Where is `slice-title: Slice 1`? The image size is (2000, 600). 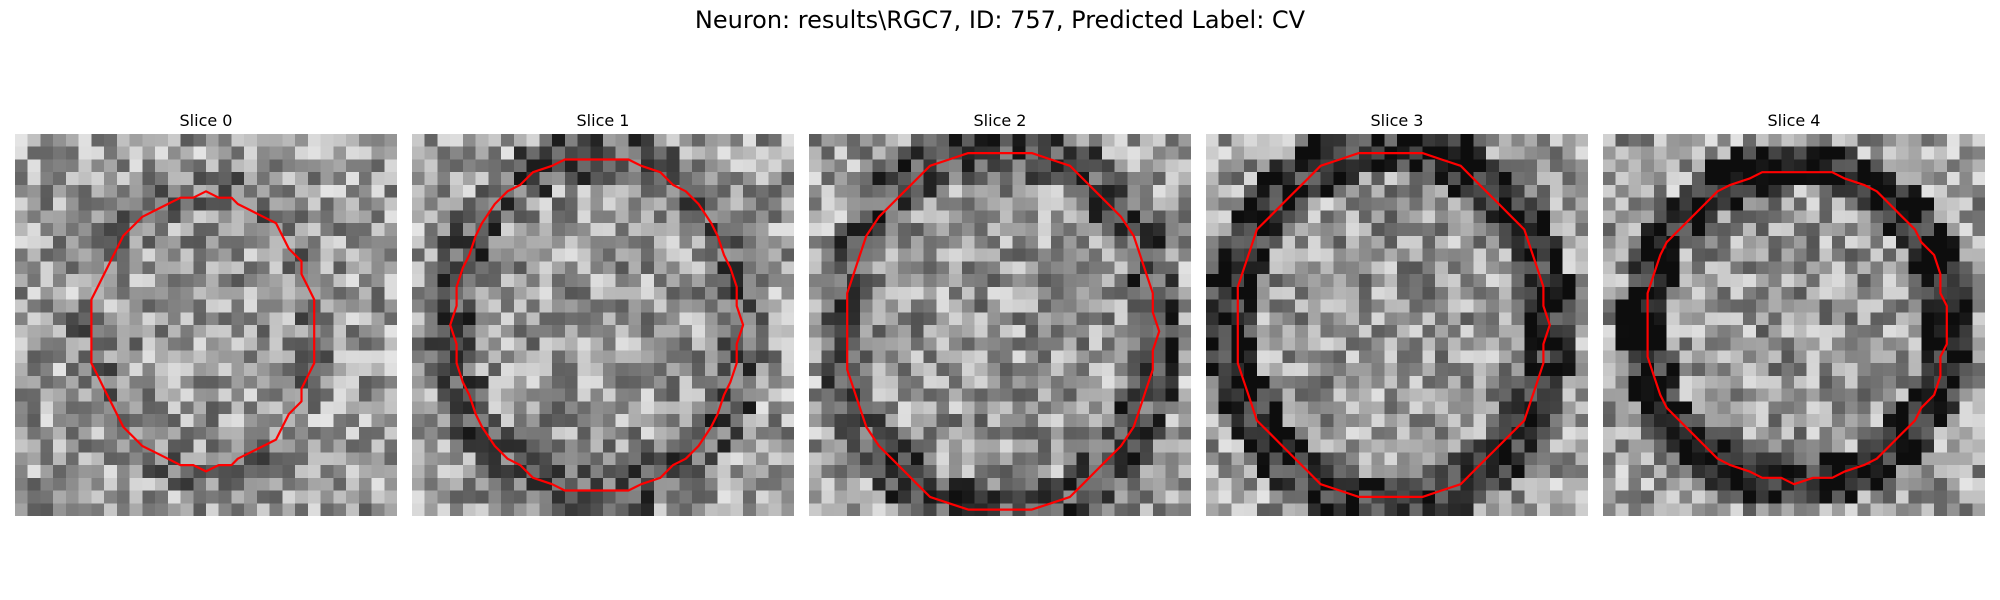 slice-title: Slice 1 is located at coordinates (603, 121).